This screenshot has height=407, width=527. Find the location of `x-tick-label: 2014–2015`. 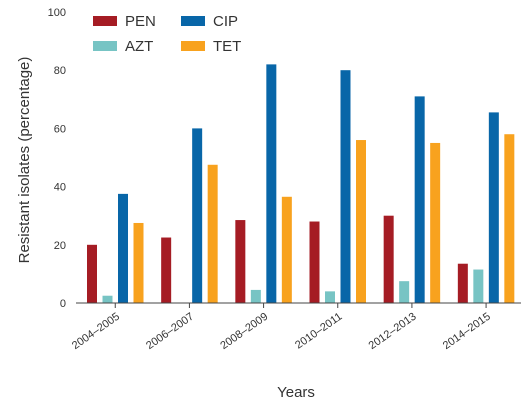

x-tick-label: 2014–2015 is located at coordinates (467, 331).